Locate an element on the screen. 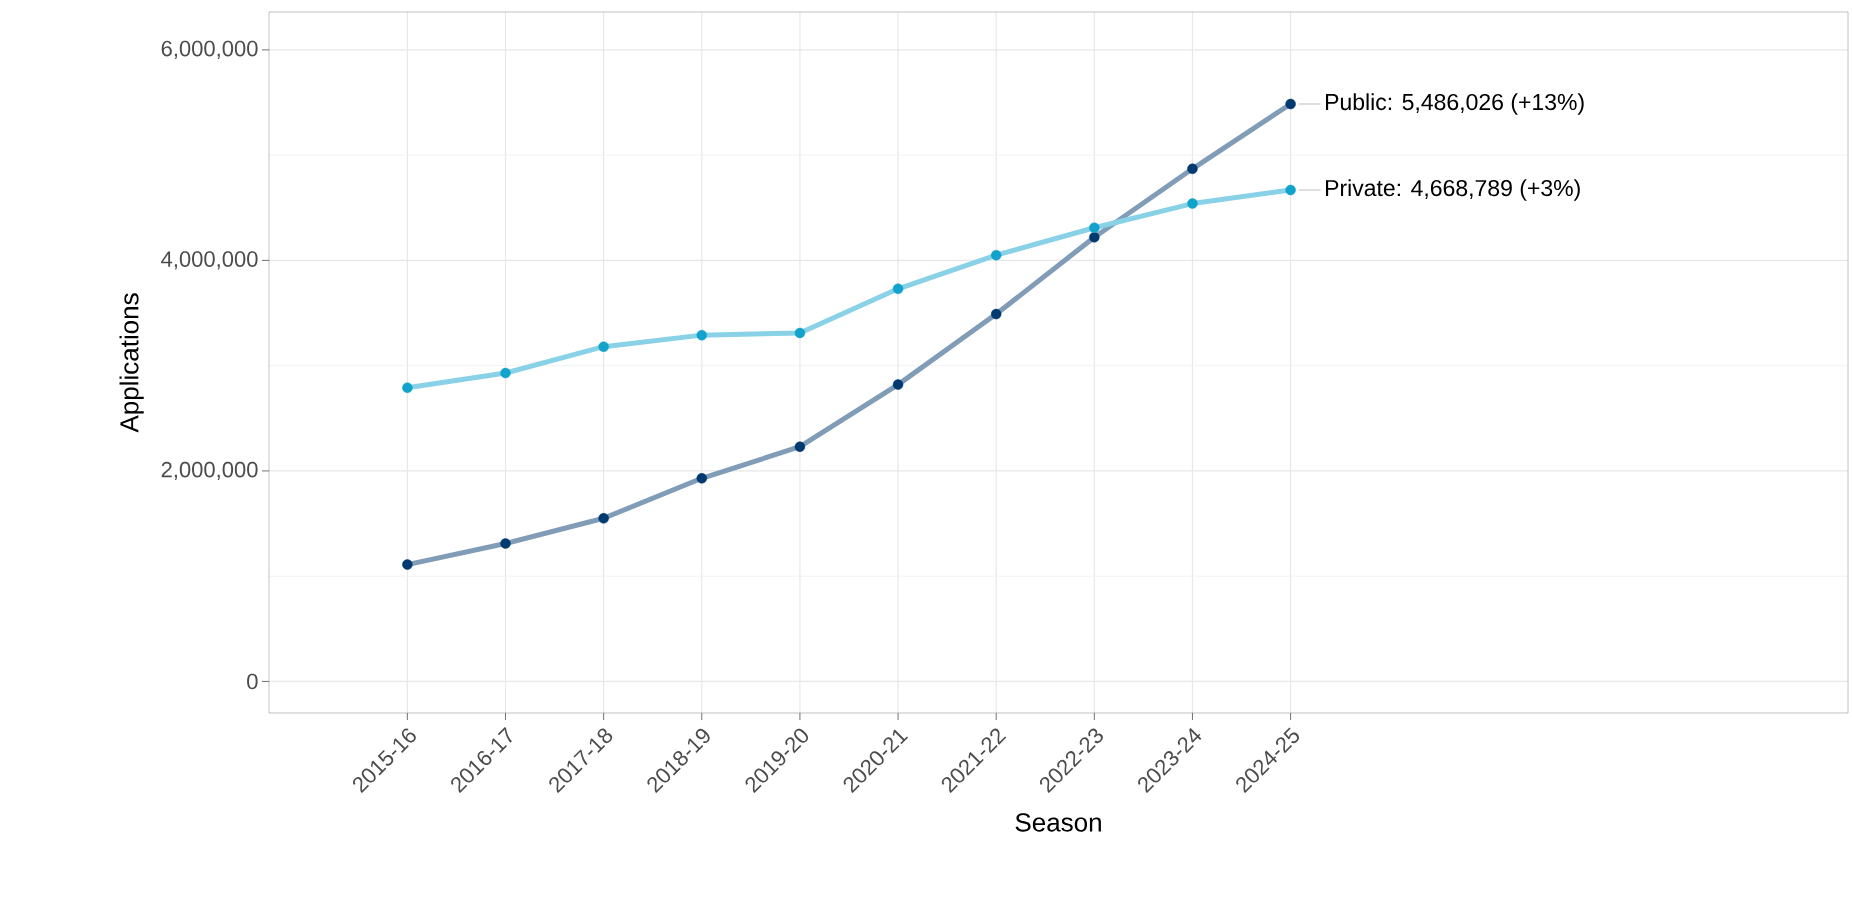 The image size is (1852, 910). y-tick-label: 0 is located at coordinates (252, 681).